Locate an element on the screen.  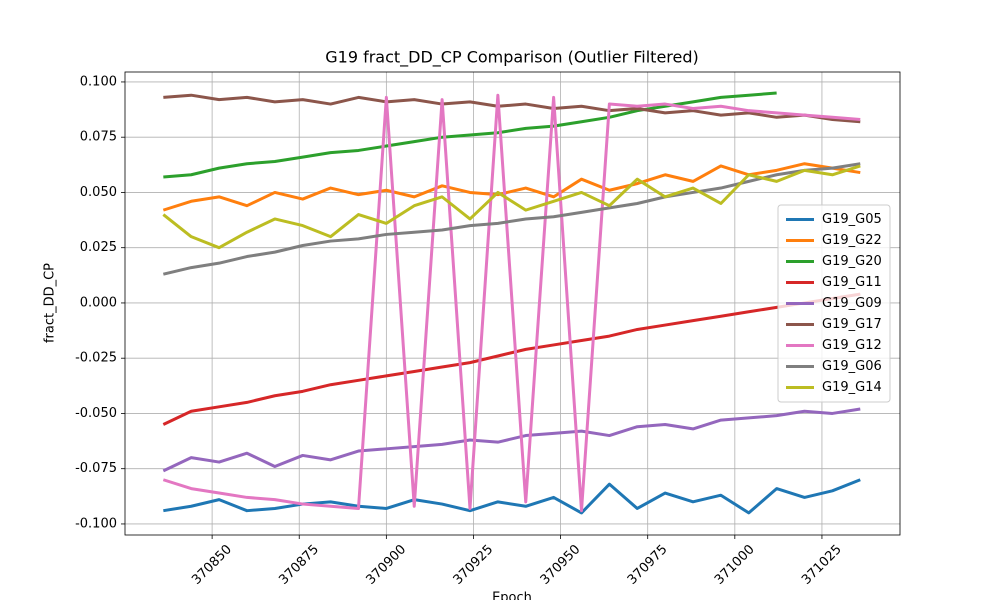
x-tick-label: 370925 is located at coordinates (474, 565).